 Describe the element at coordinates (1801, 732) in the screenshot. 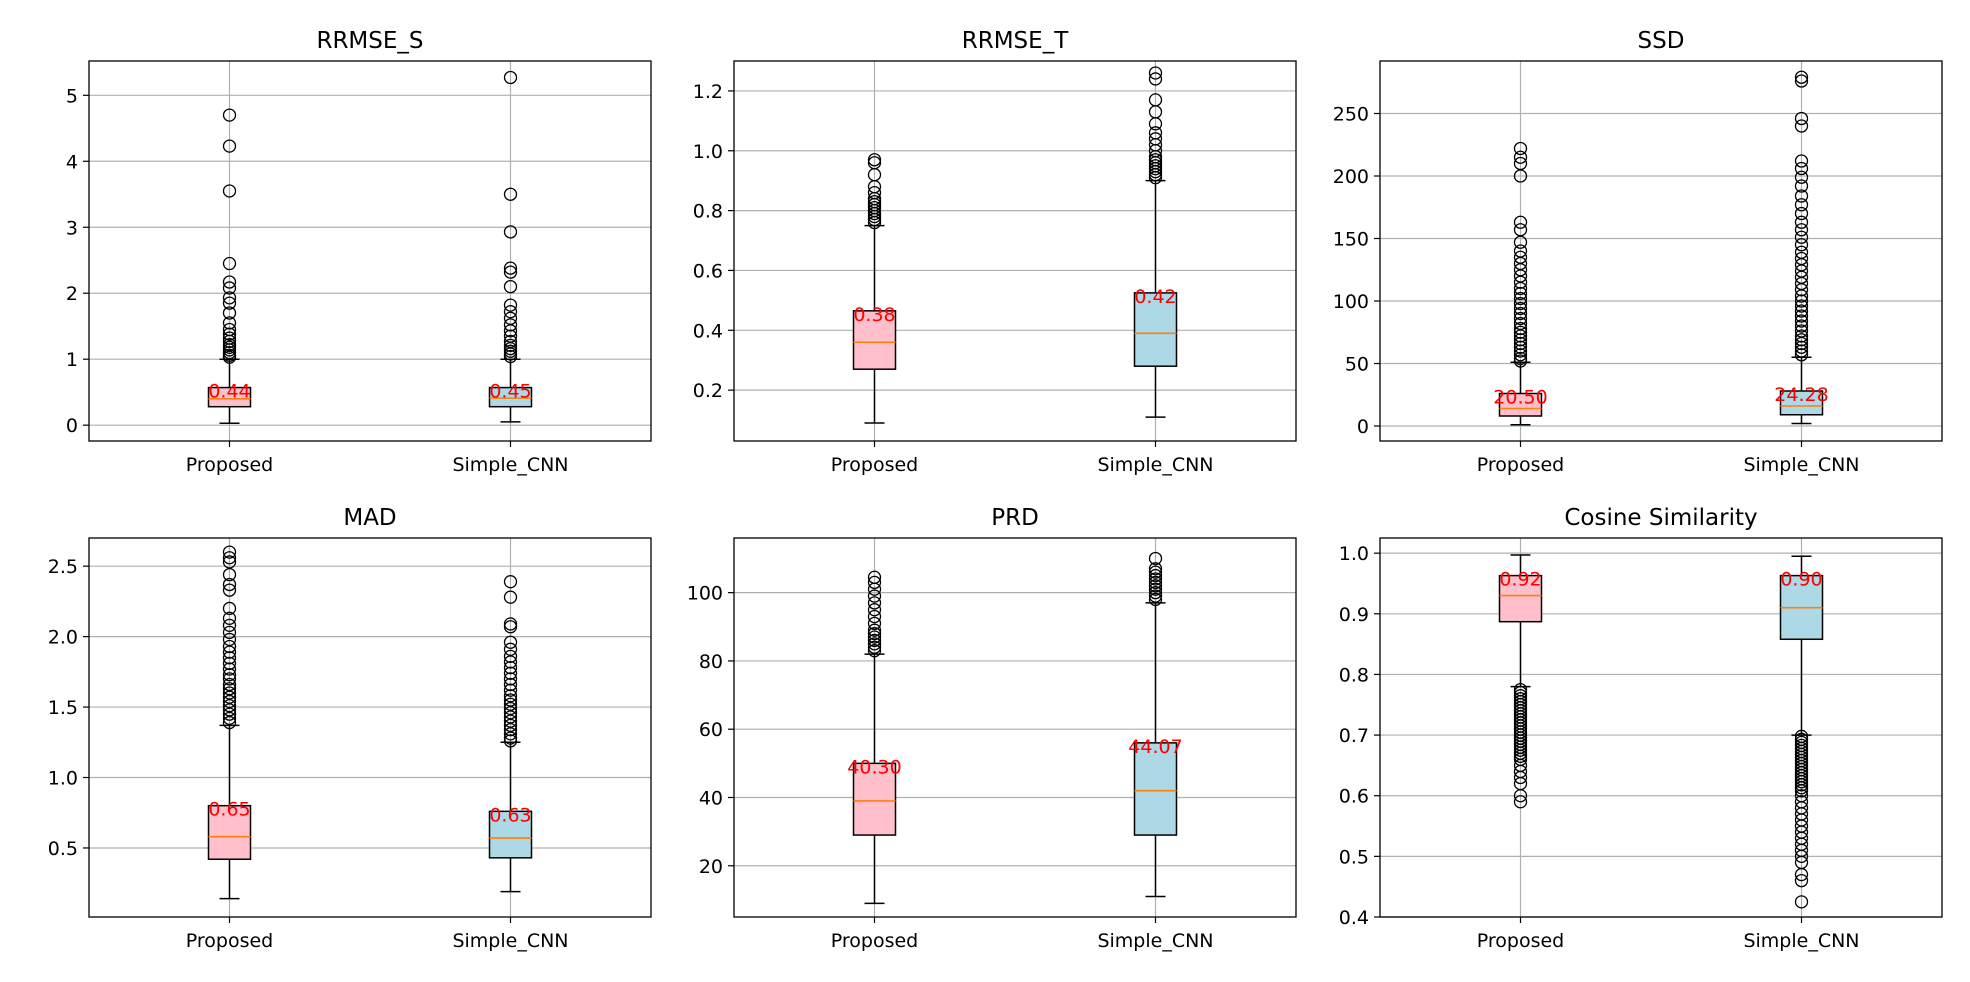

I see `box-simple-cnn: 0.90` at that location.